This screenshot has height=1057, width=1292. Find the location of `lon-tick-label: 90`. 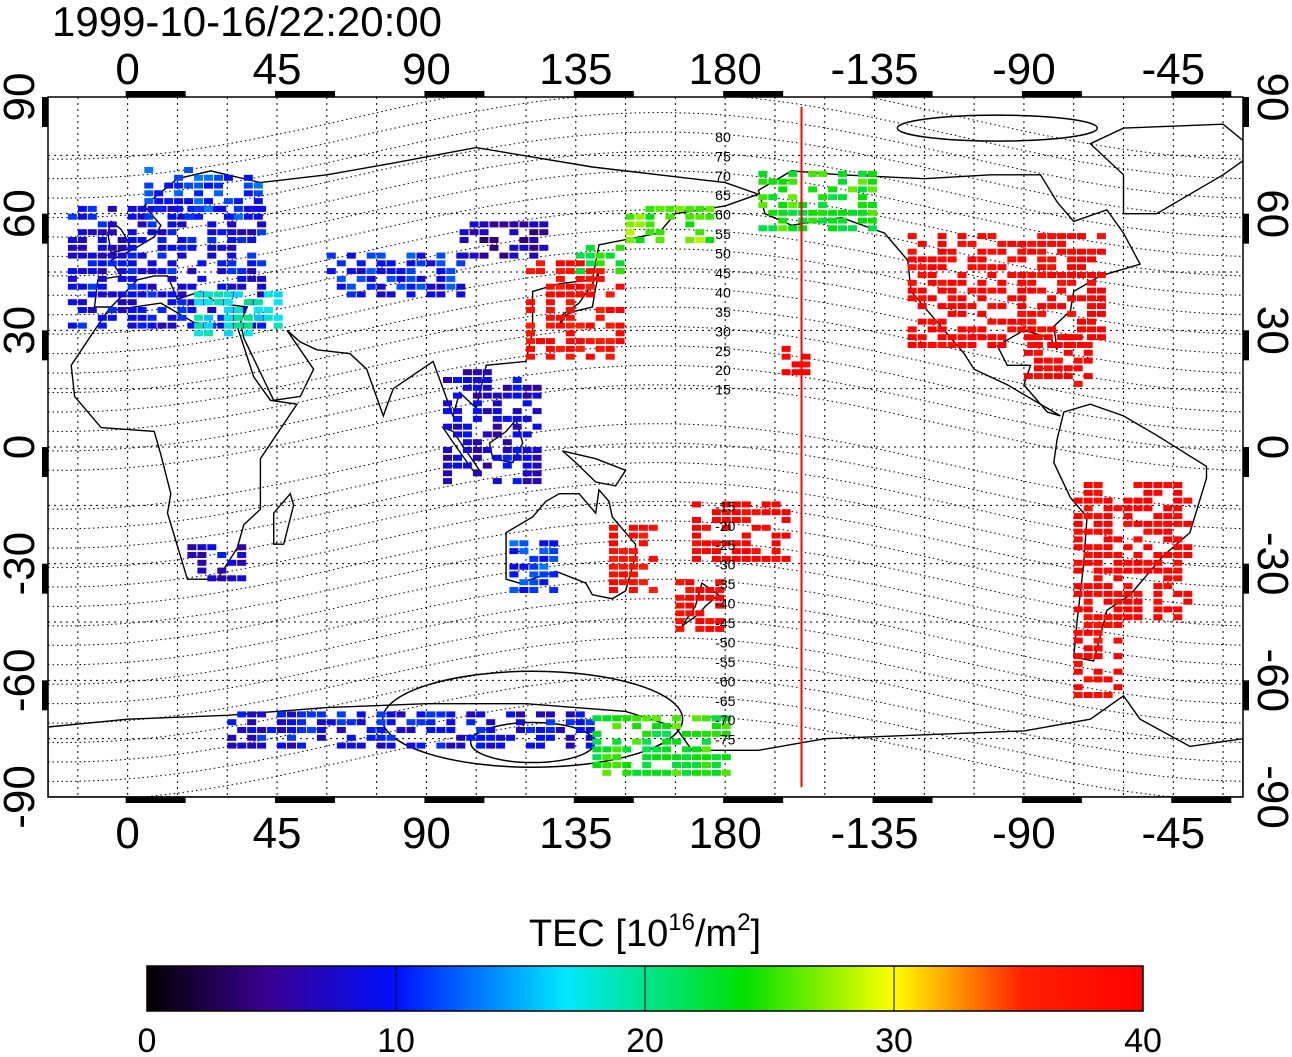

lon-tick-label: 90 is located at coordinates (426, 833).